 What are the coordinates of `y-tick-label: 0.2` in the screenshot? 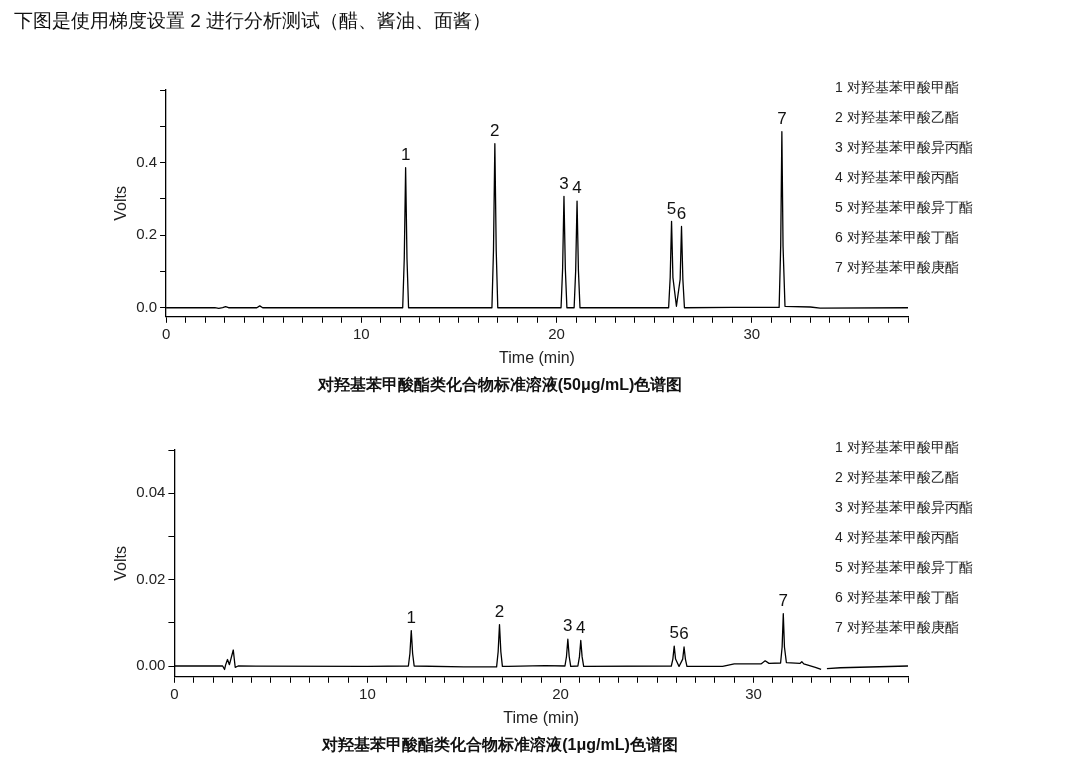 It's located at (147, 234).